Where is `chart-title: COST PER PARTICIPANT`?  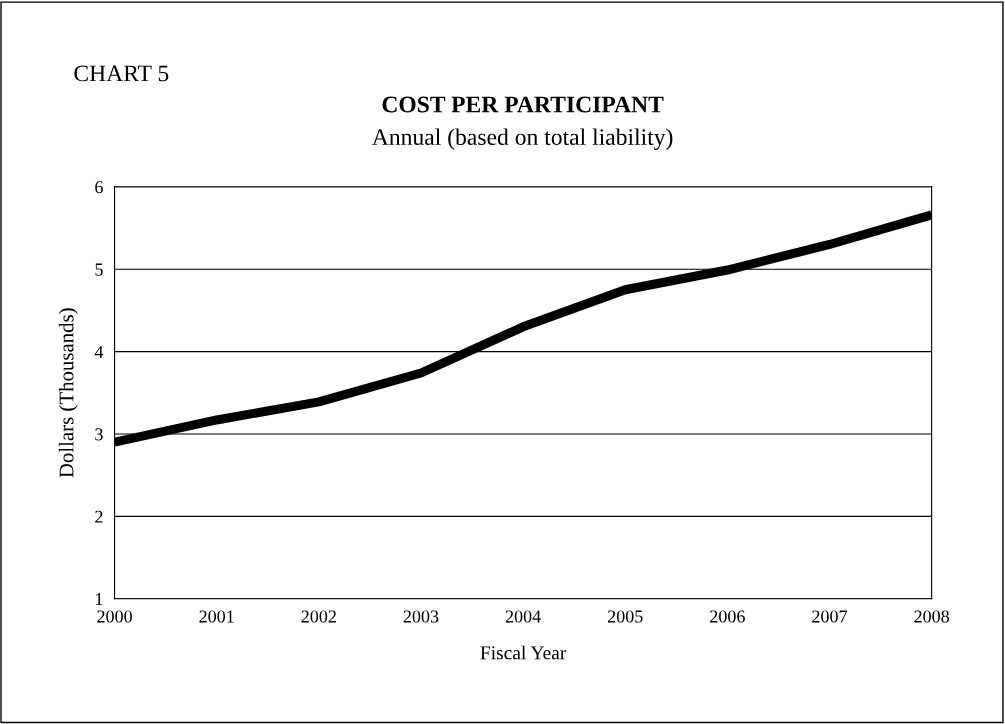 chart-title: COST PER PARTICIPANT is located at coordinates (523, 104).